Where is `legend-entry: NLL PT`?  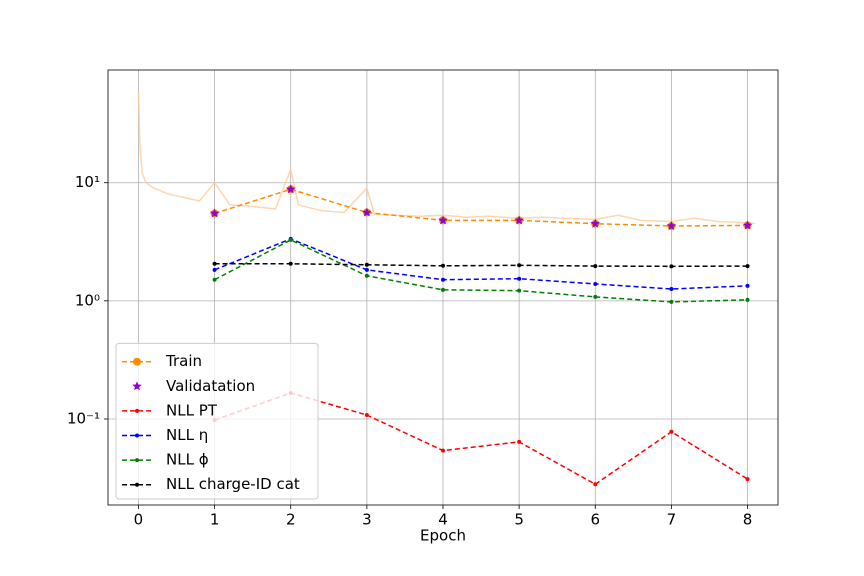
legend-entry: NLL PT is located at coordinates (170, 410).